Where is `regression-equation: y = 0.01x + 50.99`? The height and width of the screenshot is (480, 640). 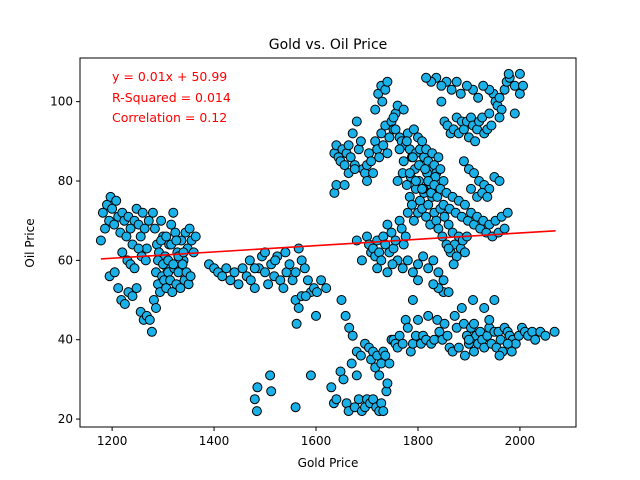 regression-equation: y = 0.01x + 50.99 is located at coordinates (169, 76).